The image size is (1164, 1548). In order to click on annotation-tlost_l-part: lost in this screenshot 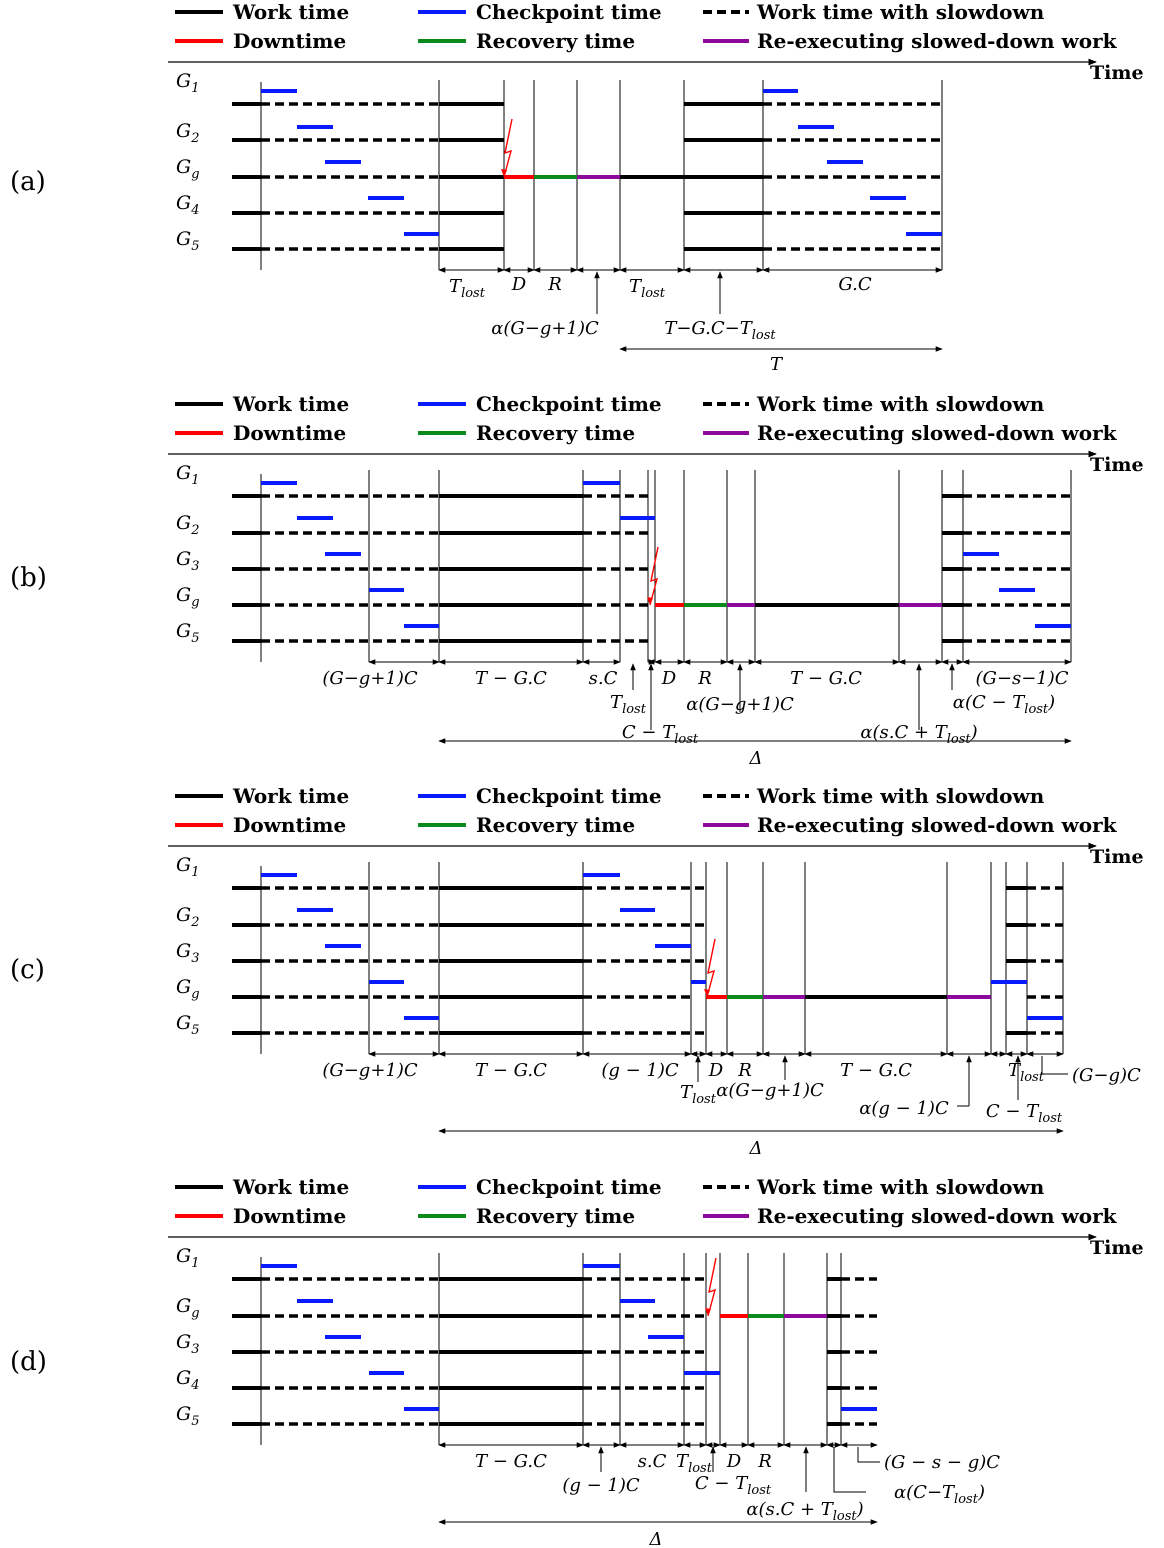, I will do `click(704, 1099)`.